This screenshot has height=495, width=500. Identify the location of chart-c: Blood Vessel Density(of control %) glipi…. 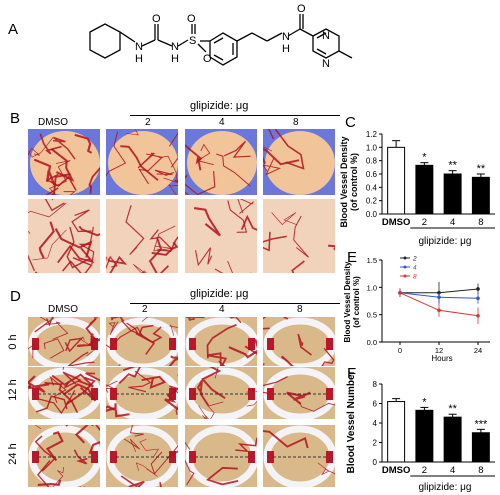
(417, 188).